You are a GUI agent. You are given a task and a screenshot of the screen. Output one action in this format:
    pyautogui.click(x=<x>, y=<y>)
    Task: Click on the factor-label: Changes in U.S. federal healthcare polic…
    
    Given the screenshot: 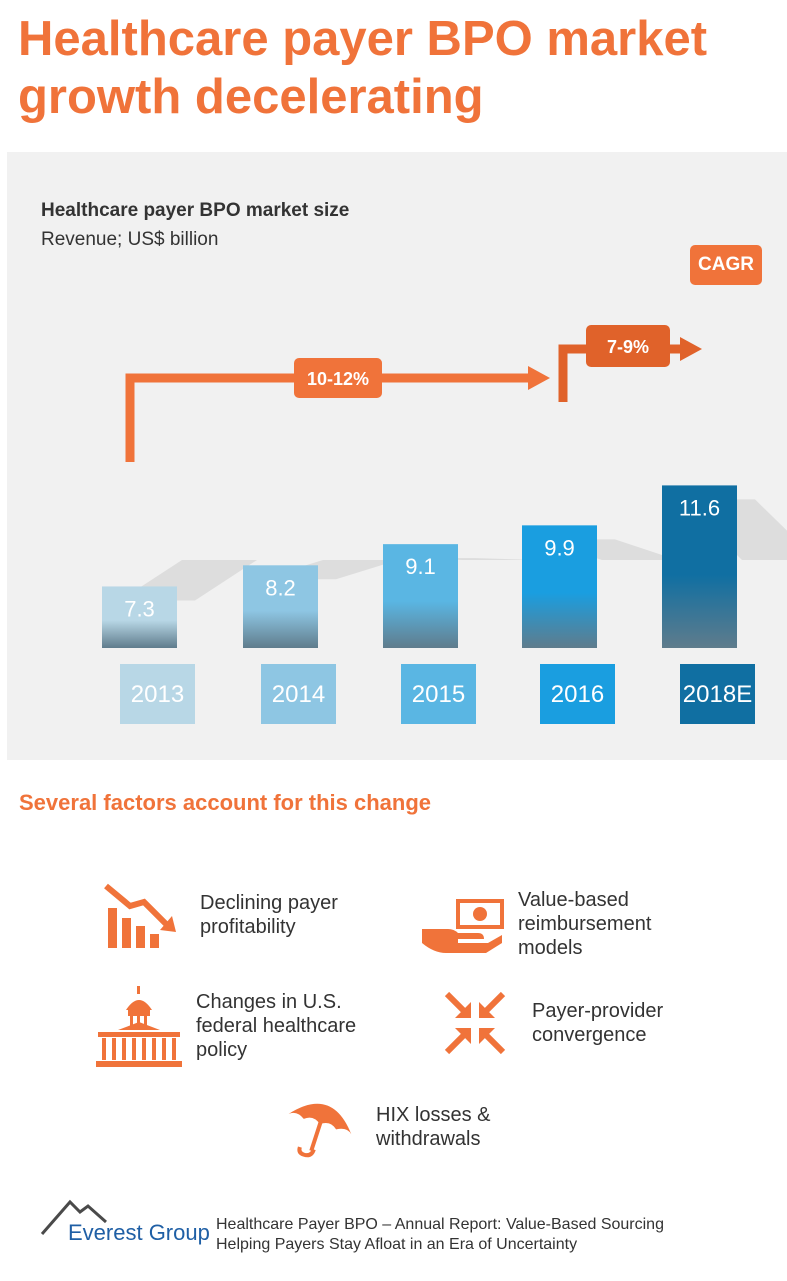 What is the action you would take?
    pyautogui.click(x=276, y=1026)
    